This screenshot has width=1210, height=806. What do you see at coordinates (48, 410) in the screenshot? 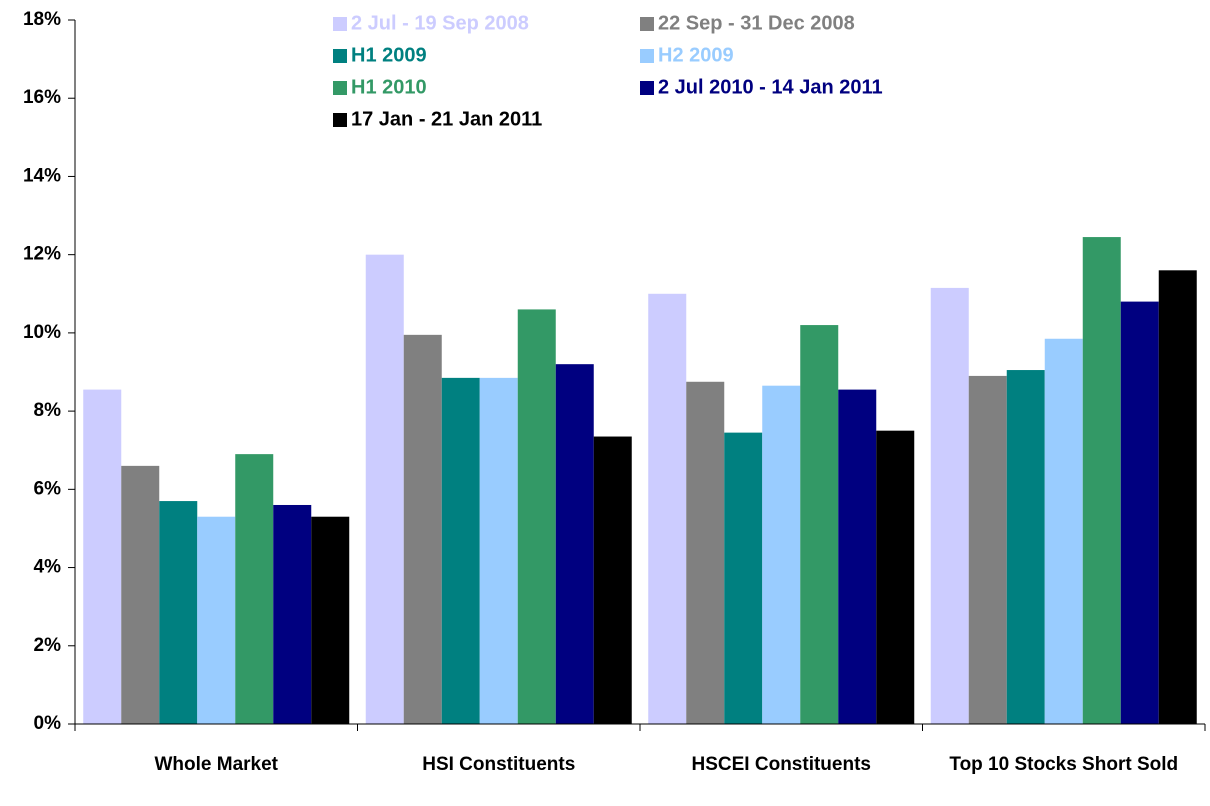
I see `y-tick-label: 8%` at bounding box center [48, 410].